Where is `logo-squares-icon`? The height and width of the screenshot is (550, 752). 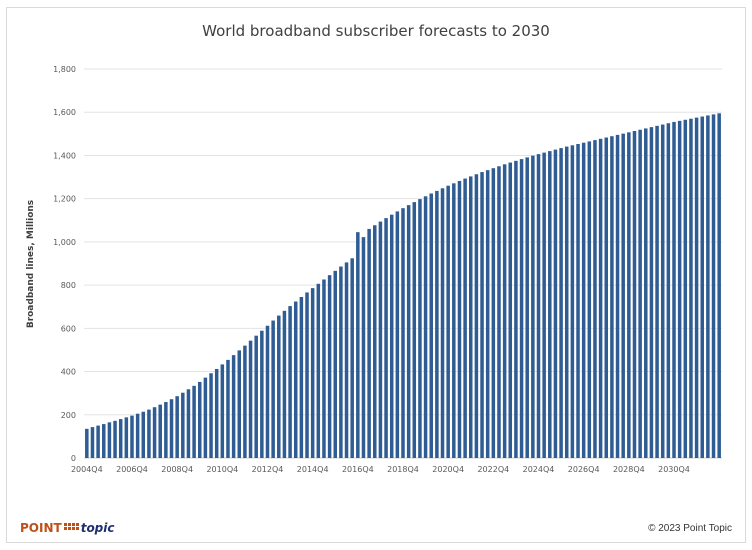 logo-squares-icon is located at coordinates (71, 526).